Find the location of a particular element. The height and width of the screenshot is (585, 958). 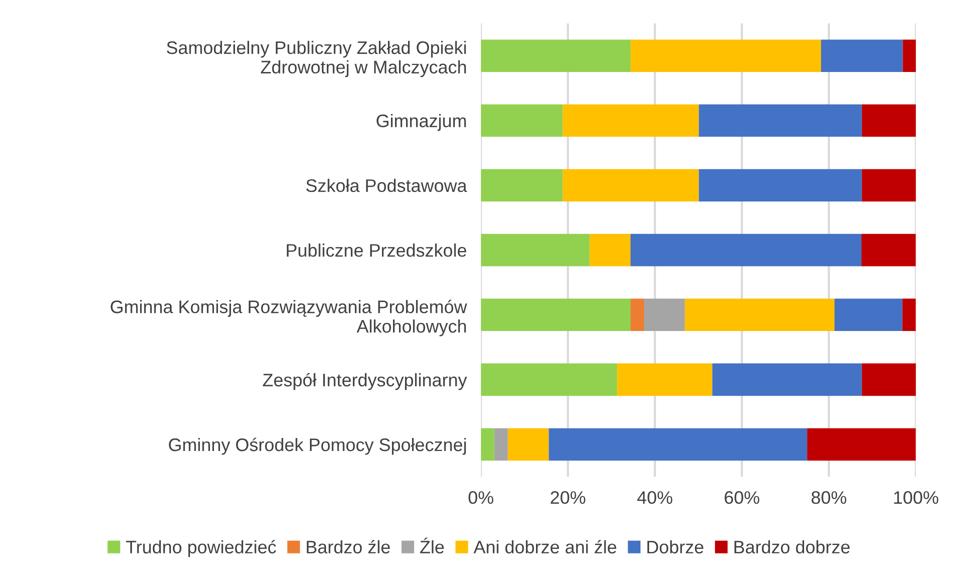

legend-label: Ani dobrze ani źle is located at coordinates (545, 547).